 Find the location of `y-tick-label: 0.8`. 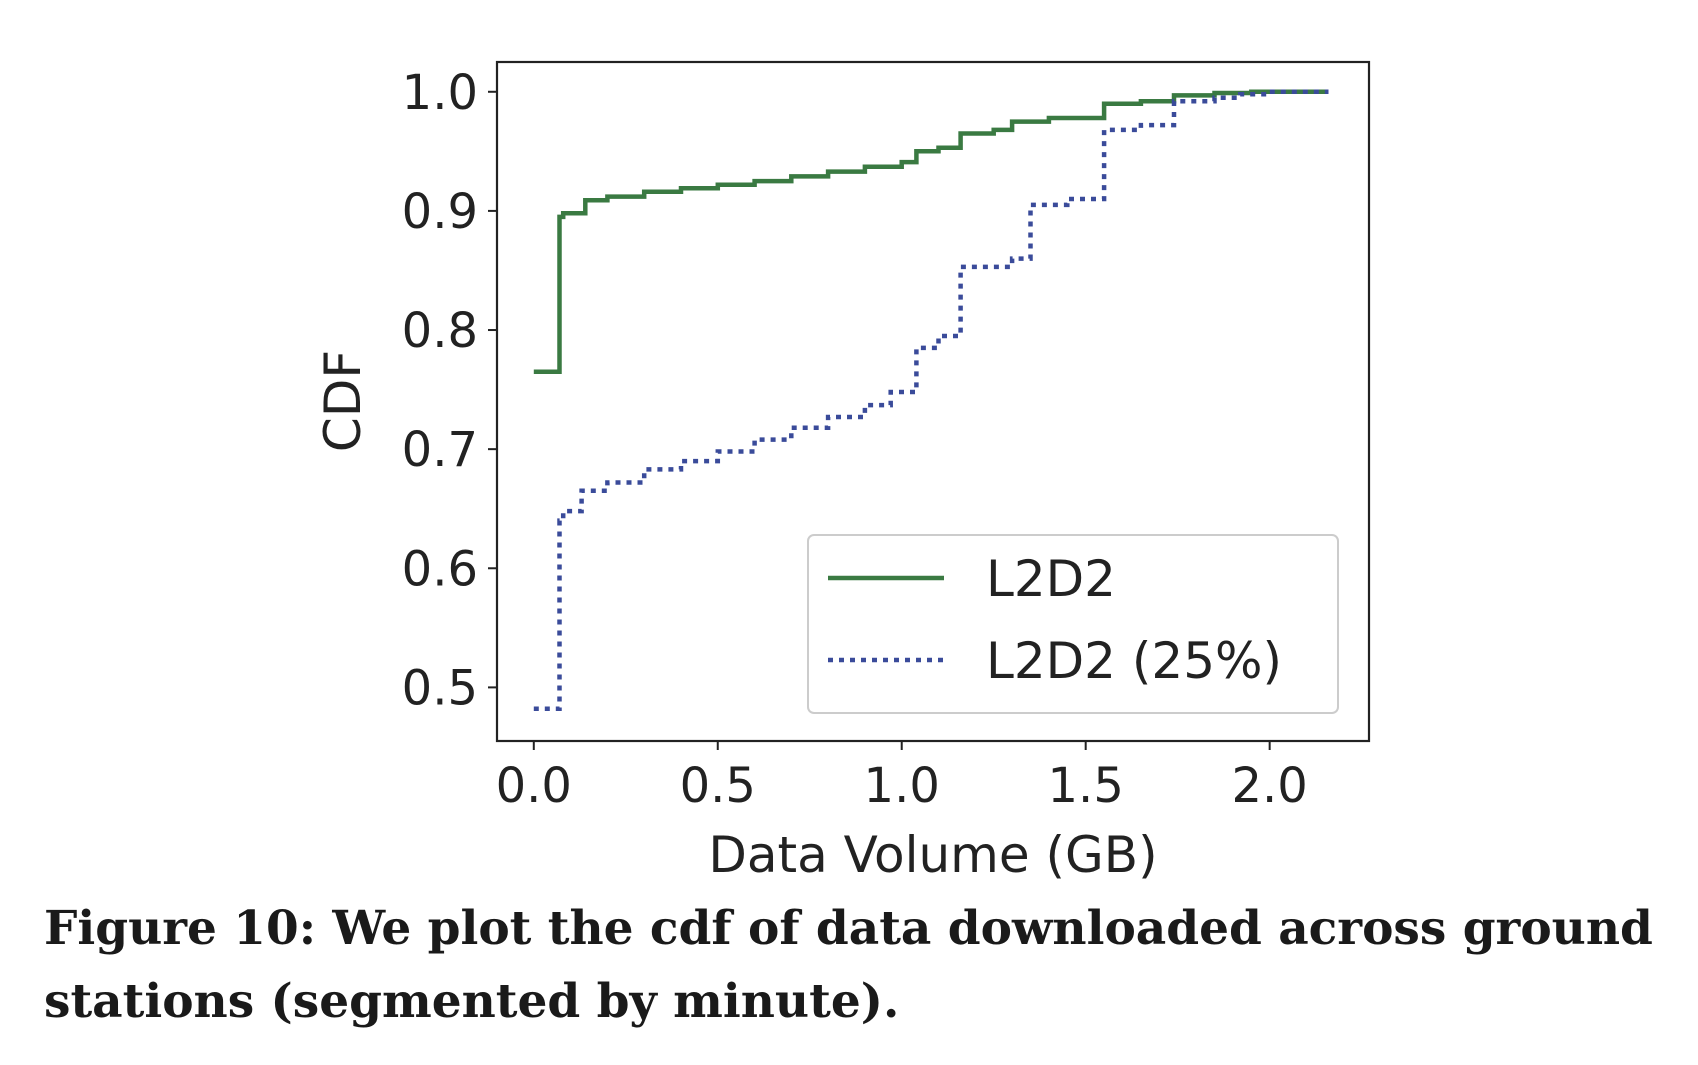

y-tick-label: 0.8 is located at coordinates (440, 331).